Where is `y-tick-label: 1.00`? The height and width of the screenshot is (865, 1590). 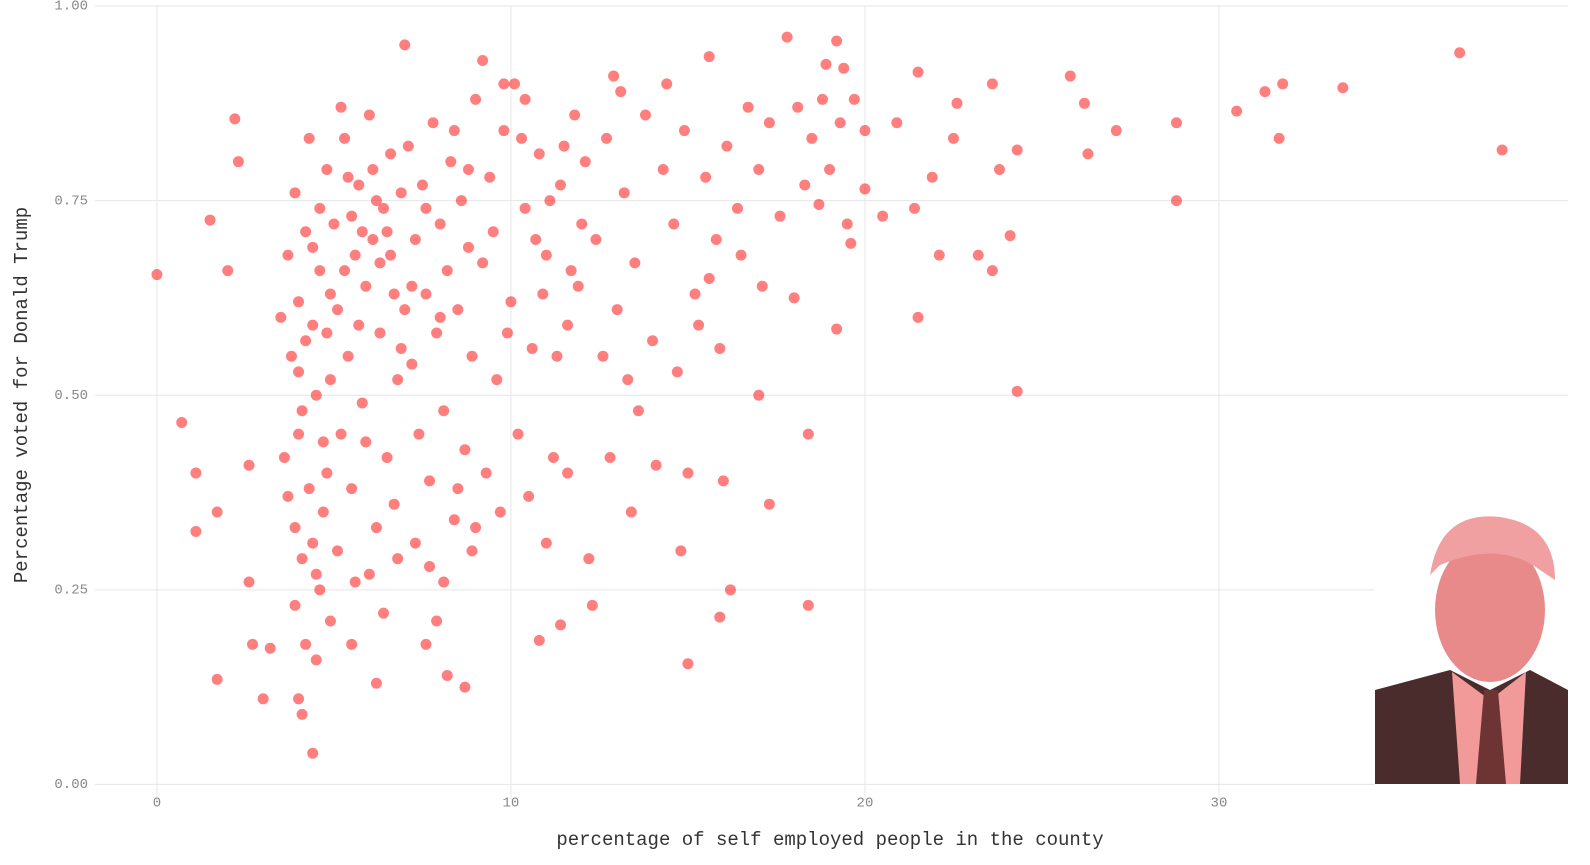 y-tick-label: 1.00 is located at coordinates (71, 7).